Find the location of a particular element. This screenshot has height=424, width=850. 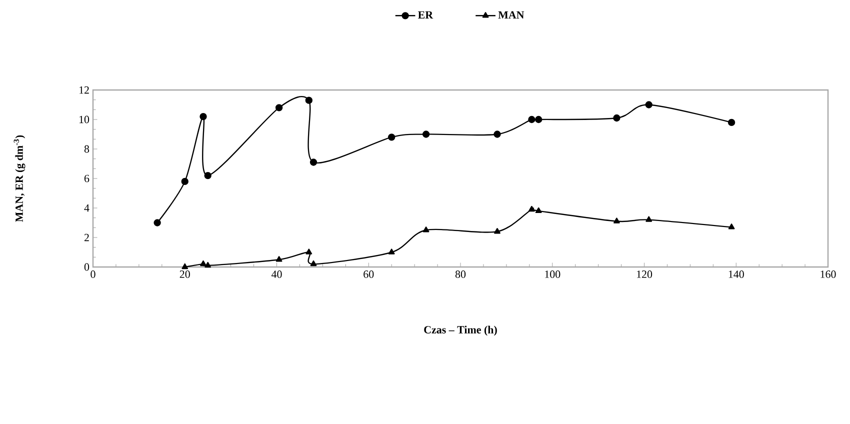

y-tick-label: 8 is located at coordinates (87, 149).